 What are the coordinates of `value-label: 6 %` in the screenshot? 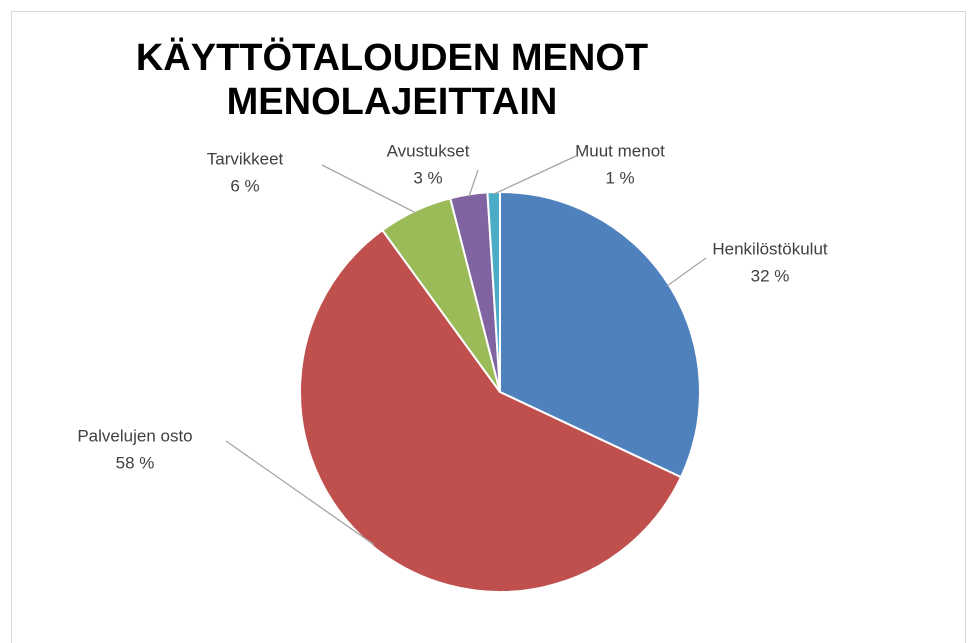 It's located at (244, 185).